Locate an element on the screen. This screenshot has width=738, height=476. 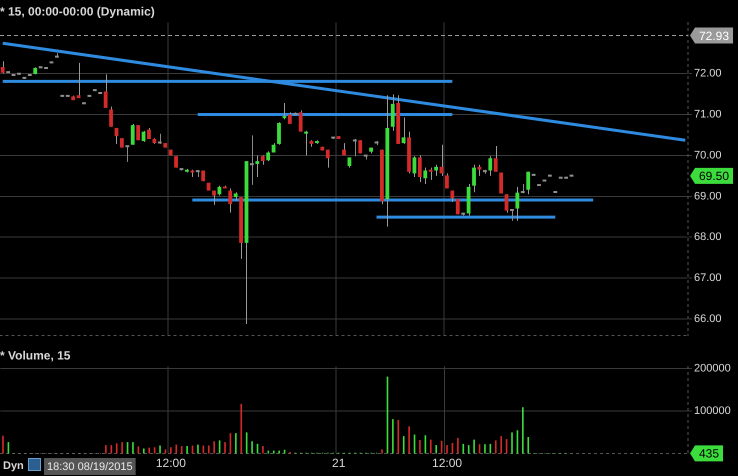
y-tick-label: 67.00 is located at coordinates (708, 278).